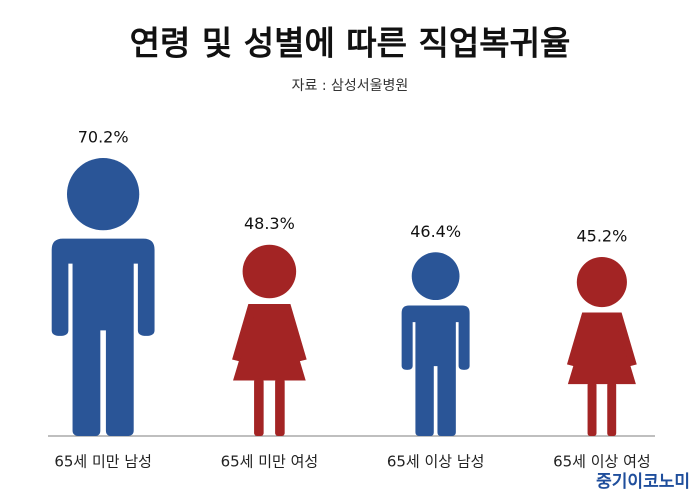 This screenshot has height=498, width=700. I want to click on chart-title: 연령 및 성별에 따른 직업복귀율, so click(350, 43).